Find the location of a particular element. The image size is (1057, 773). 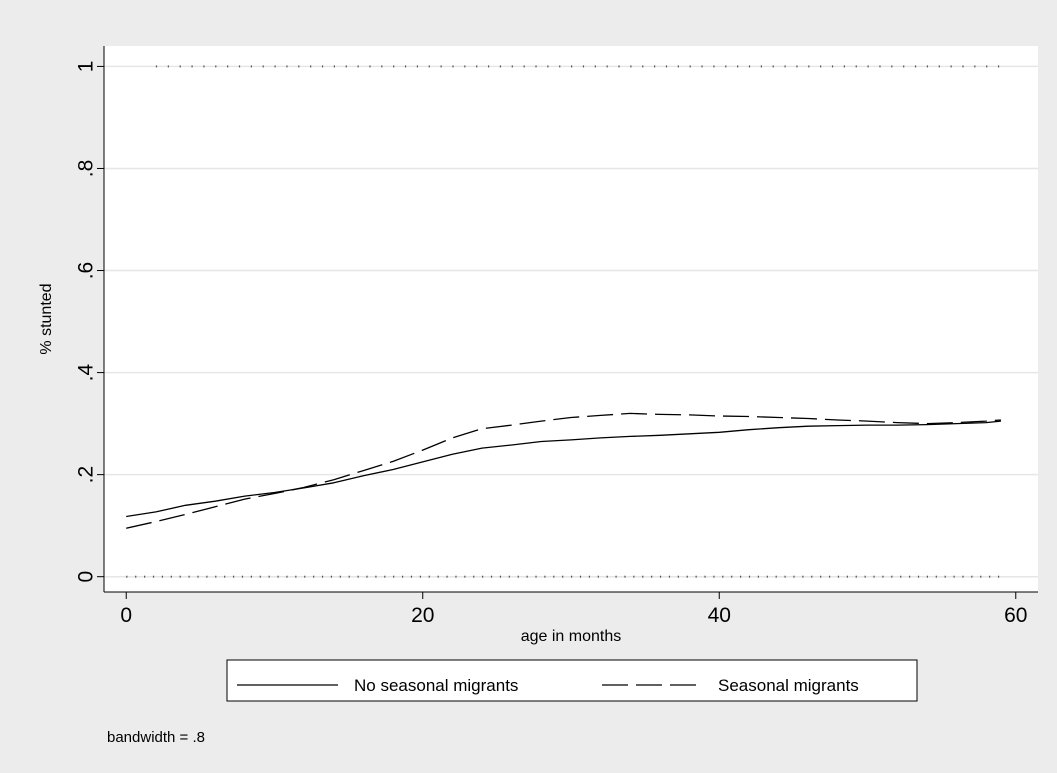

legend-label-seasonal-migrants: Seasonal migrants is located at coordinates (788, 685).